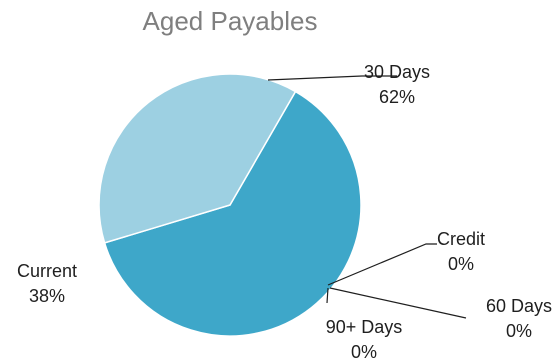 Image resolution: width=558 pixels, height=362 pixels. What do you see at coordinates (382, 264) in the screenshot?
I see `leader-line-credit` at bounding box center [382, 264].